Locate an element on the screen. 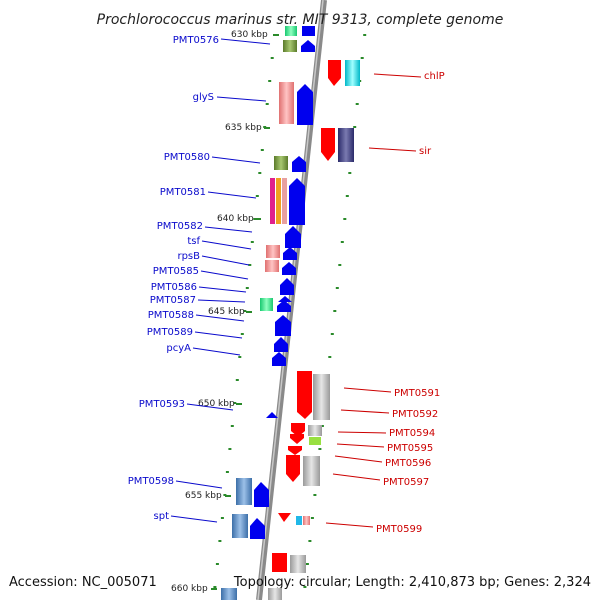  gene-label-glyS: glyS is located at coordinates (203, 97).